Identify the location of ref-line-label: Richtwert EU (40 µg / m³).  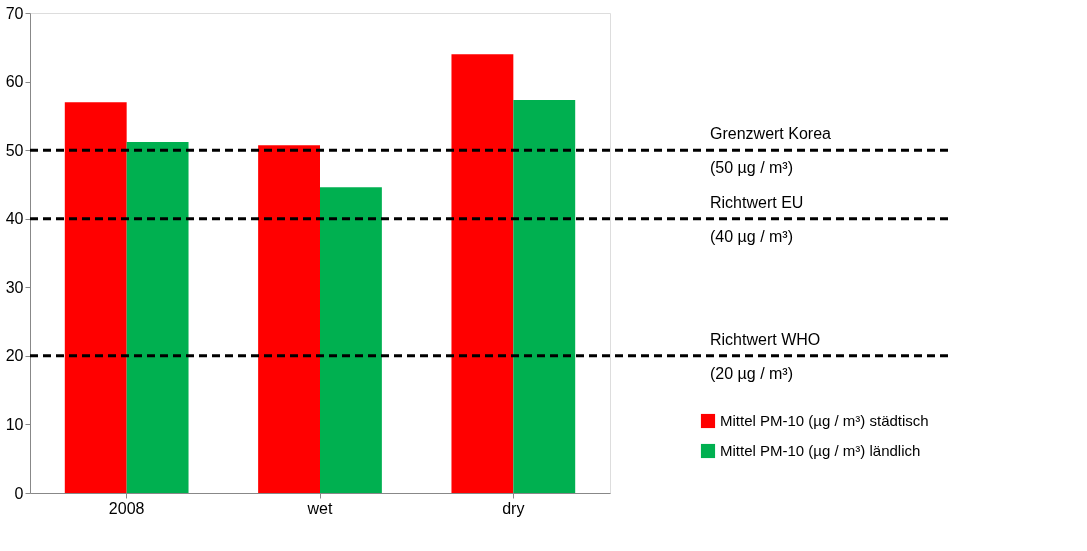
(757, 219).